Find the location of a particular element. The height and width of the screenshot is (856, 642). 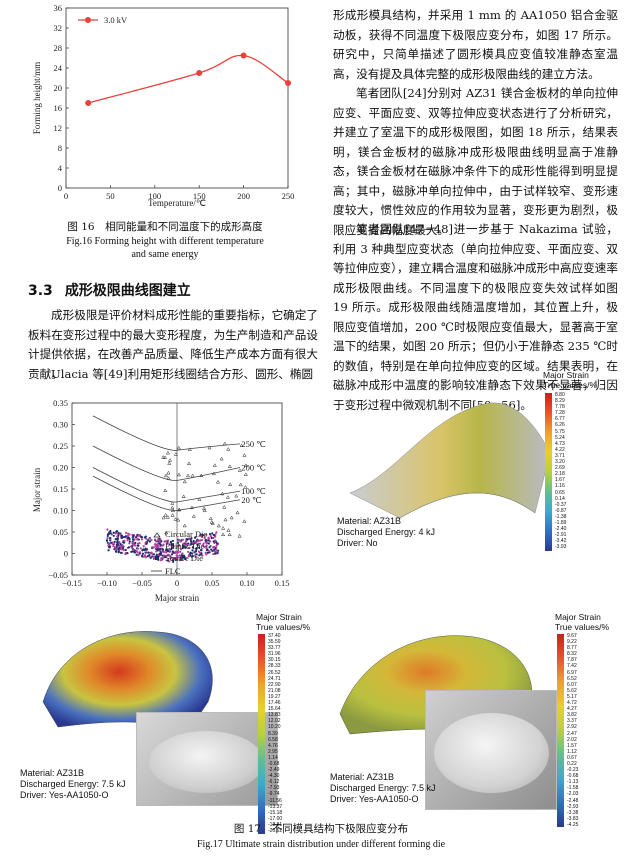

flc-ytick-label: −0.05 is located at coordinates (58, 575).